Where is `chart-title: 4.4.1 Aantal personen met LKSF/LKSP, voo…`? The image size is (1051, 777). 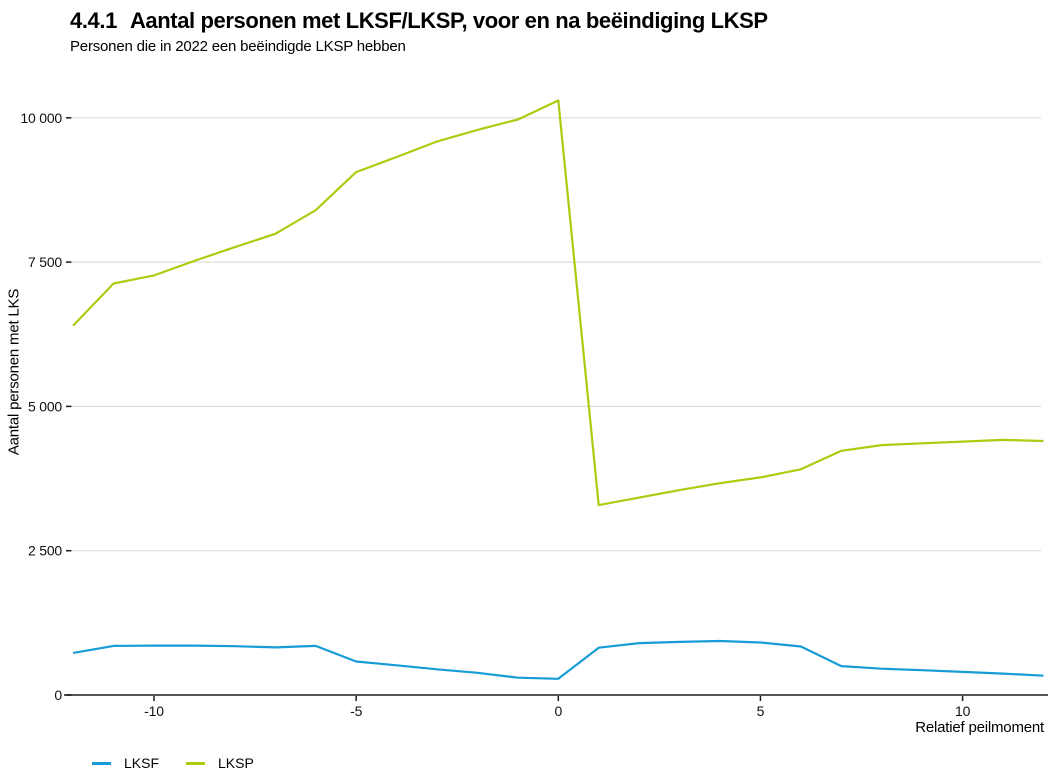 chart-title: 4.4.1 Aantal personen met LKSF/LKSP, voo… is located at coordinates (419, 21).